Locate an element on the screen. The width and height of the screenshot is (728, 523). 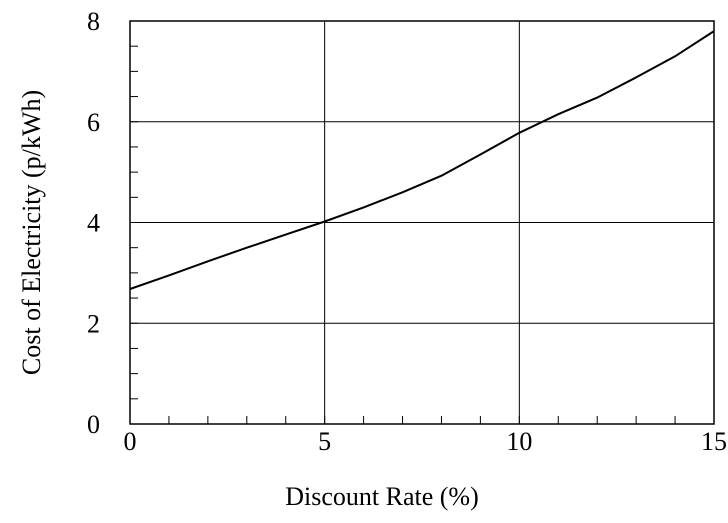
y-tick-labels: 0 2 4 6 8 is located at coordinates (93, 223).